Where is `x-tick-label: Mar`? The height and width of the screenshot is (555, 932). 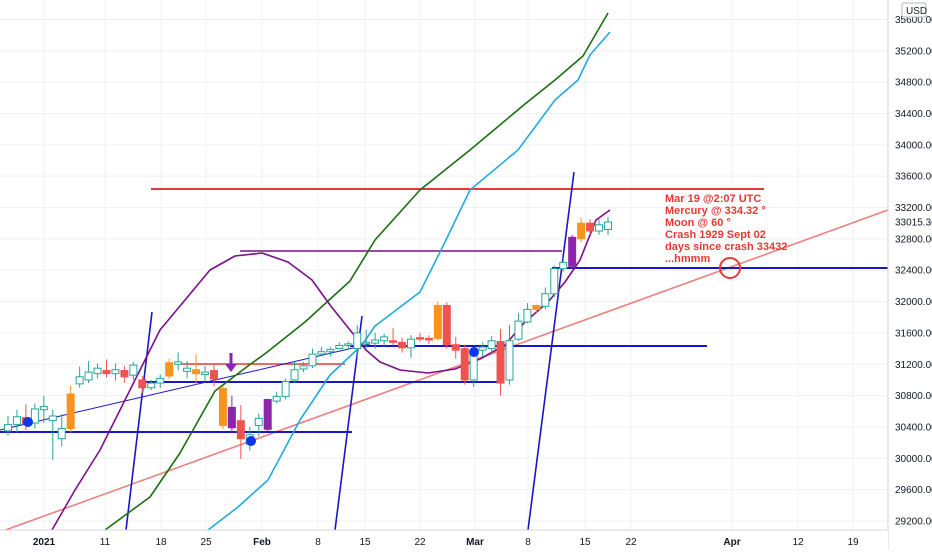
x-tick-label: Mar is located at coordinates (475, 542).